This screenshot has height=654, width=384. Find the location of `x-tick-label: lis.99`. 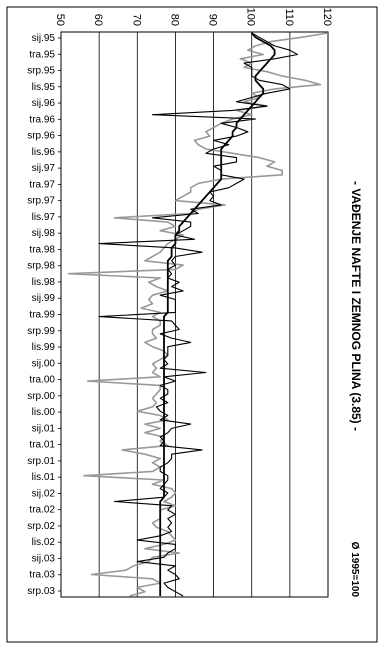

x-tick-label: lis.99 is located at coordinates (44, 347).